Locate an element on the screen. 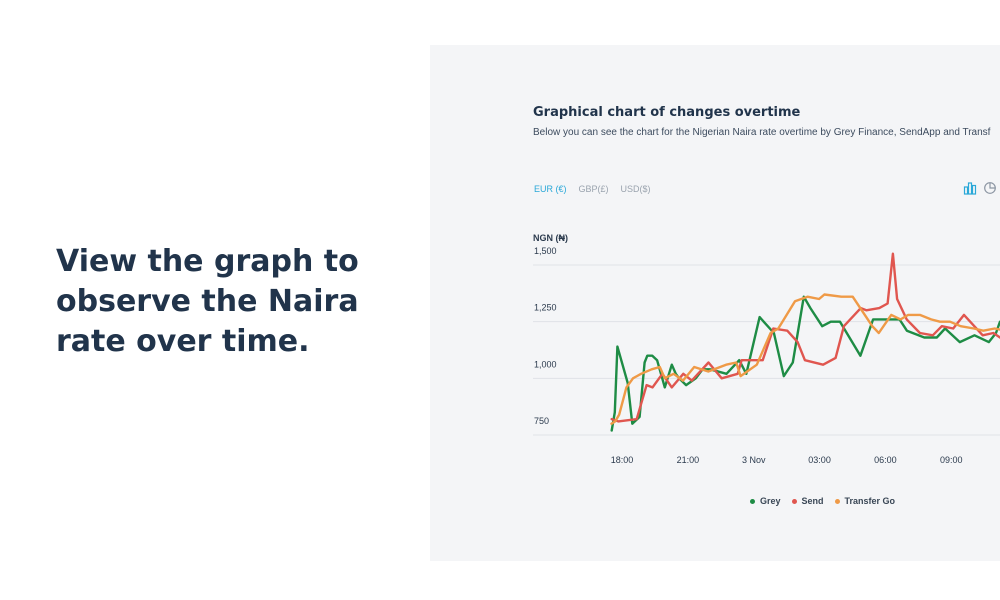  y-tick-label: 750 is located at coordinates (541, 421).